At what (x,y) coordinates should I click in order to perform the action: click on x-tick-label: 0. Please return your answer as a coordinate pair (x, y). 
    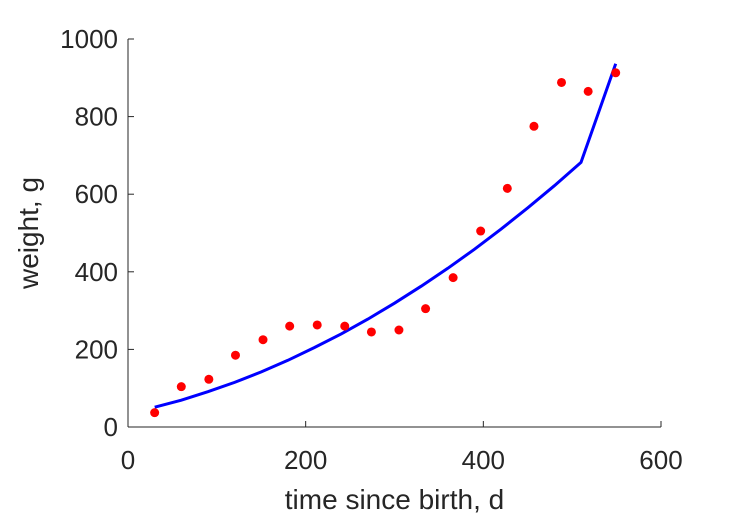
    Looking at the image, I should click on (128, 460).